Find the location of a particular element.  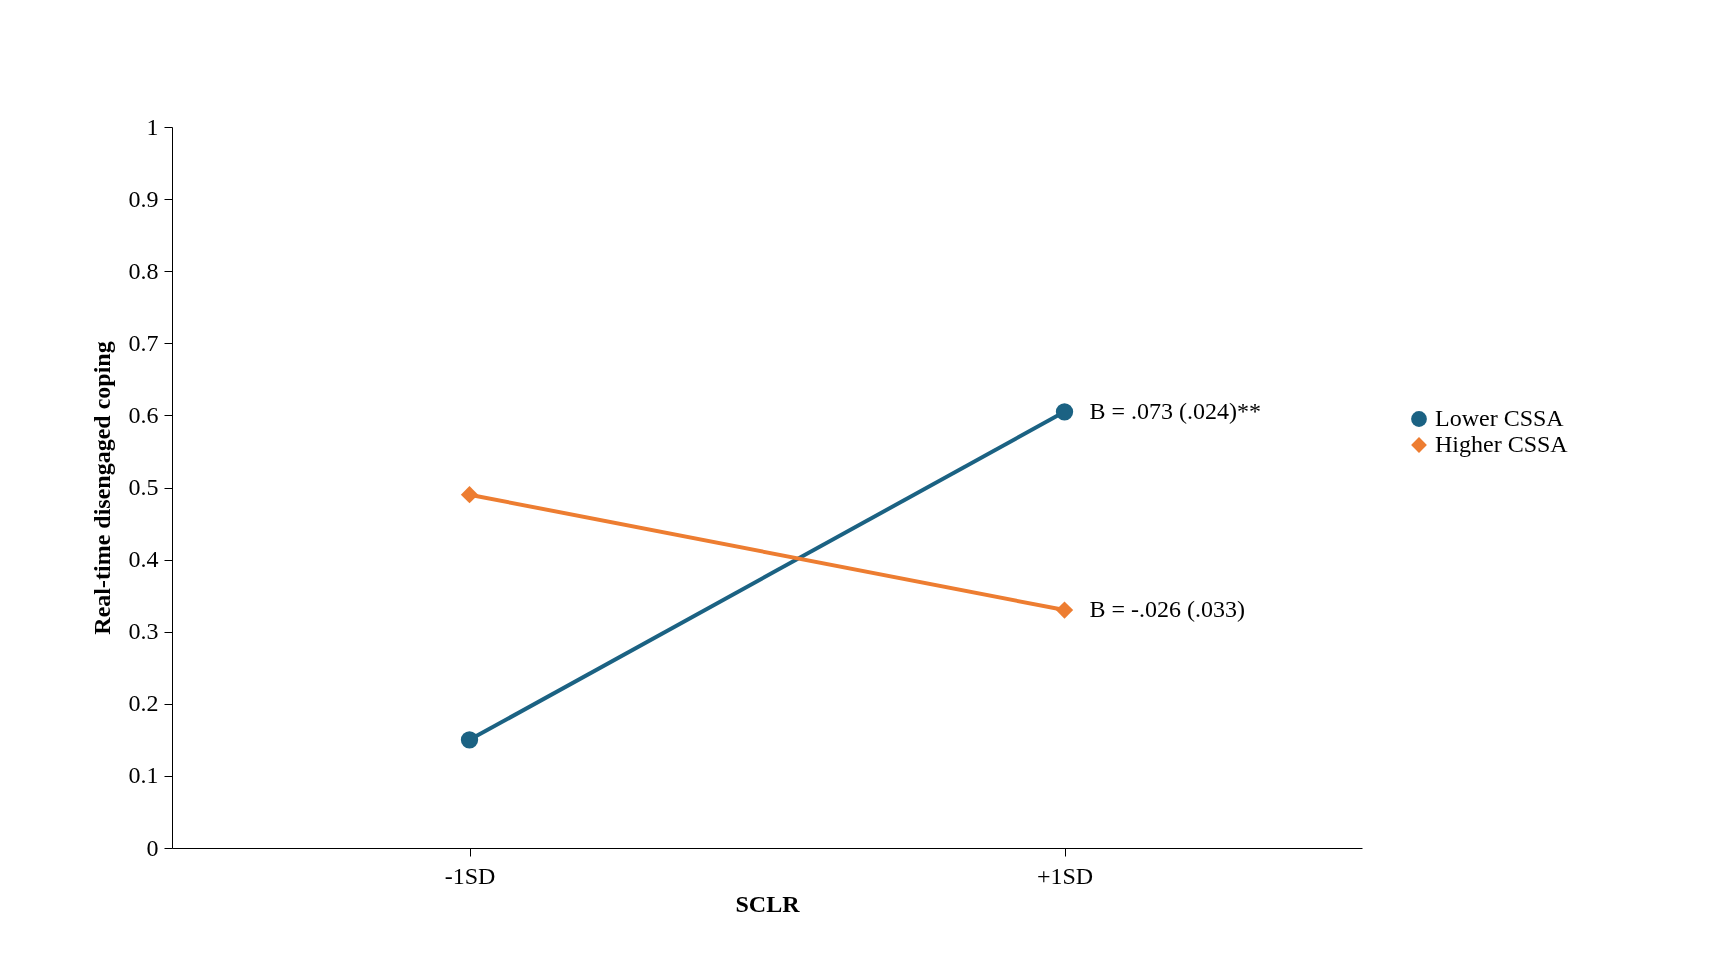

y-tick-label: 0.2 is located at coordinates (143, 703).